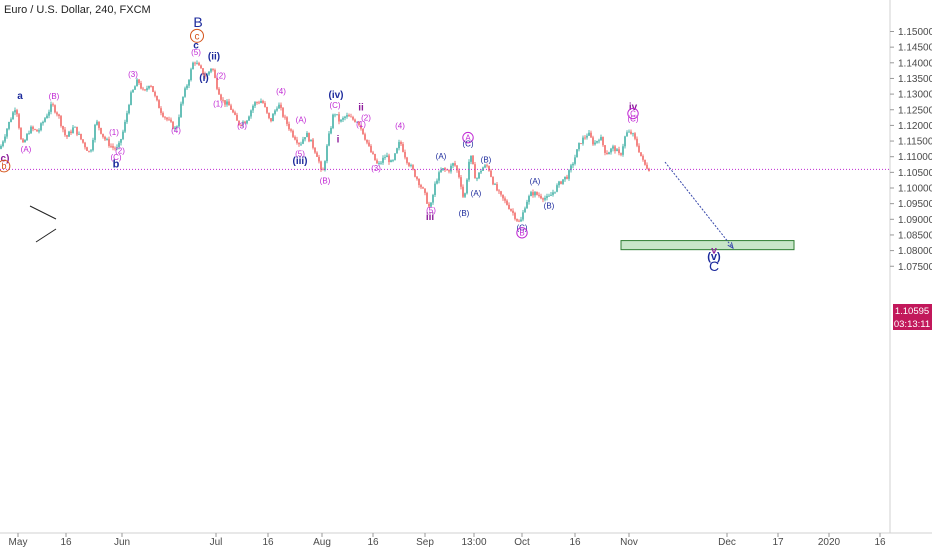 This screenshot has height=550, width=932. What do you see at coordinates (633, 113) in the screenshot?
I see `wave-label-circle` at bounding box center [633, 113].